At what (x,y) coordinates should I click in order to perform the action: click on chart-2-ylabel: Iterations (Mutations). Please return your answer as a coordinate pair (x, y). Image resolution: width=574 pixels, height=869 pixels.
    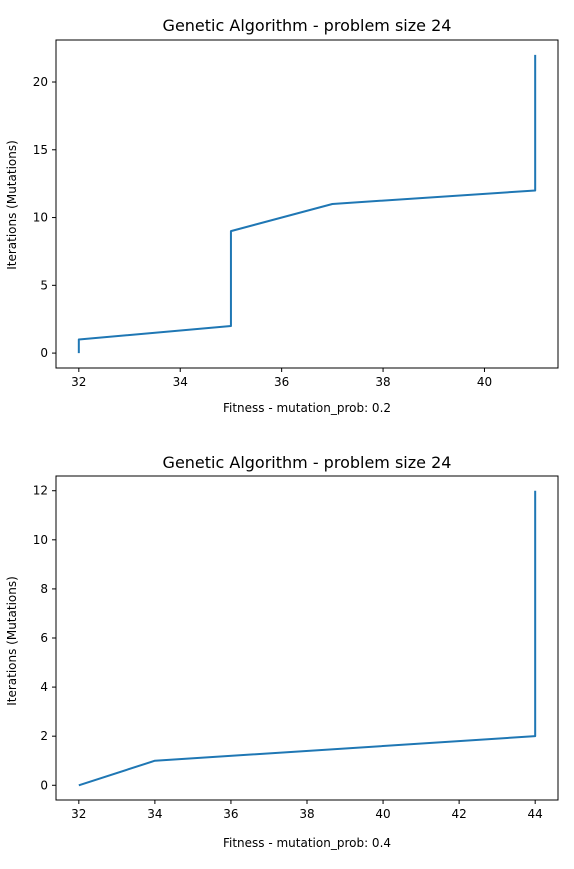
    Looking at the image, I should click on (12, 641).